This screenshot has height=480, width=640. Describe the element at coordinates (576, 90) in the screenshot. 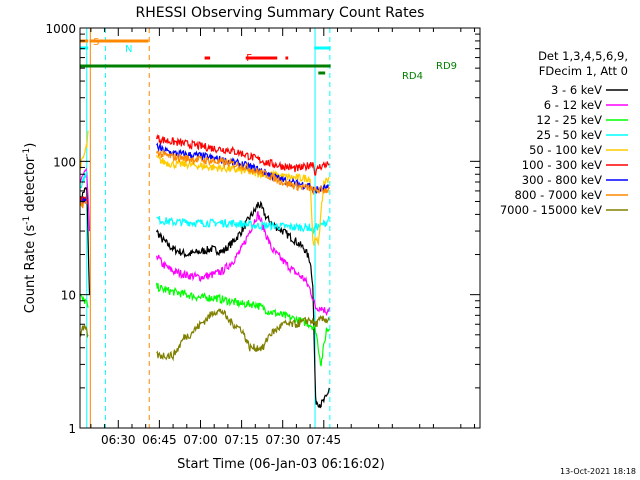

I see `legend-label-3-6-kev: 3 - 6 keV` at that location.